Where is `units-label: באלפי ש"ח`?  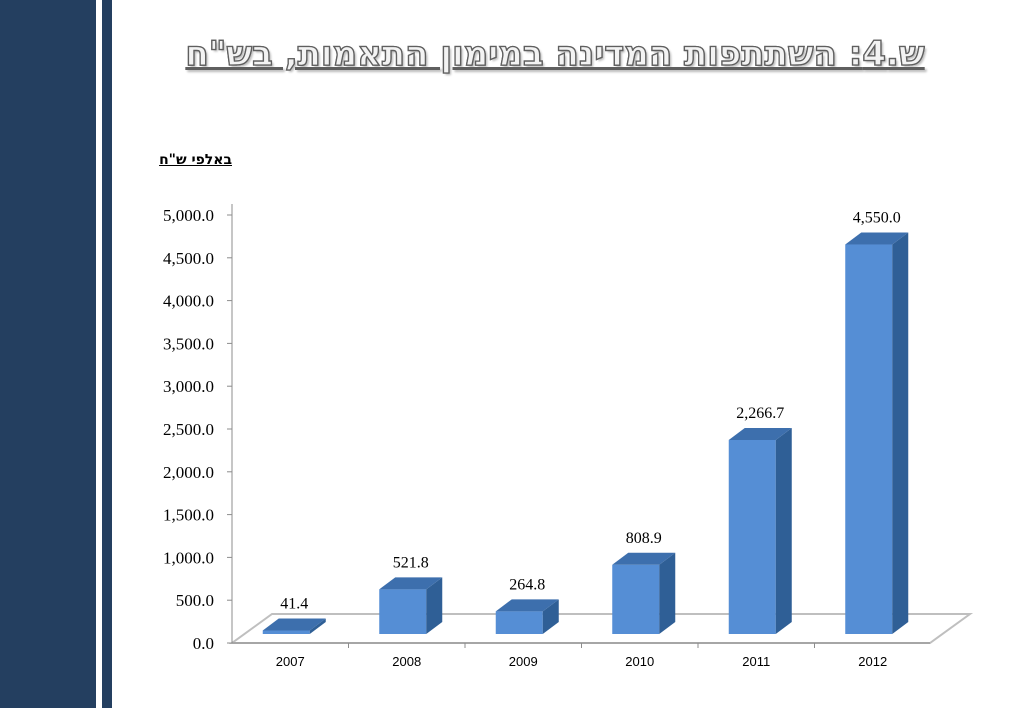 units-label: באלפי ש"ח is located at coordinates (195, 160).